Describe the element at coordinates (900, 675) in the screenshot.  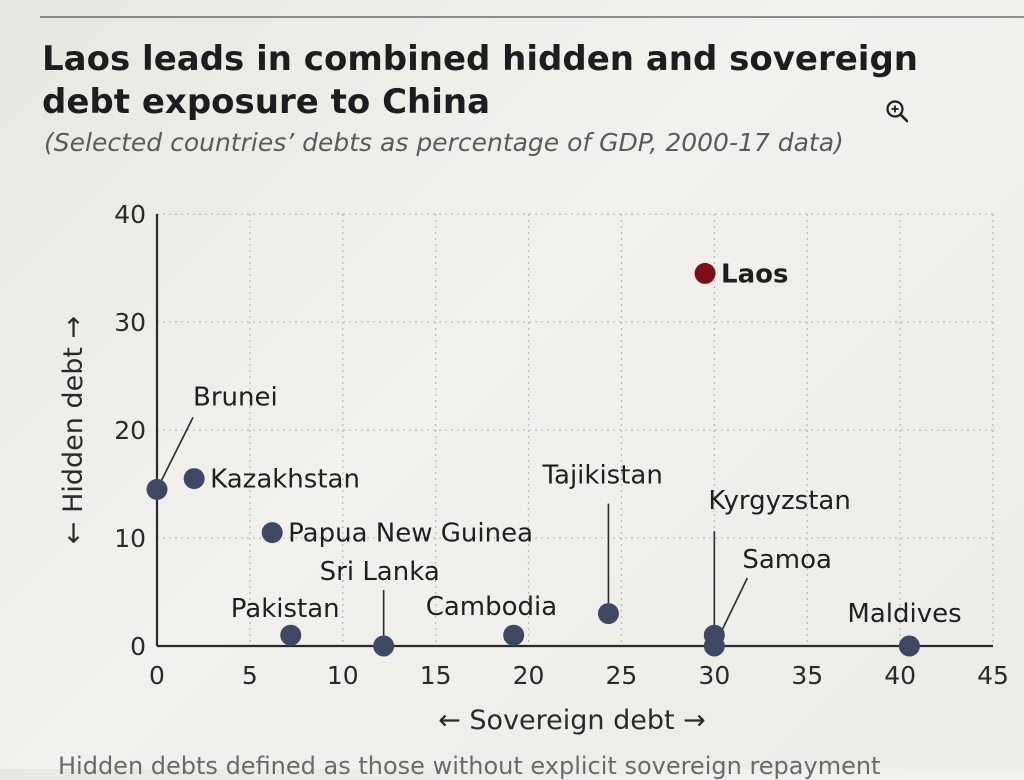
I see `x-tick-label: 40` at that location.